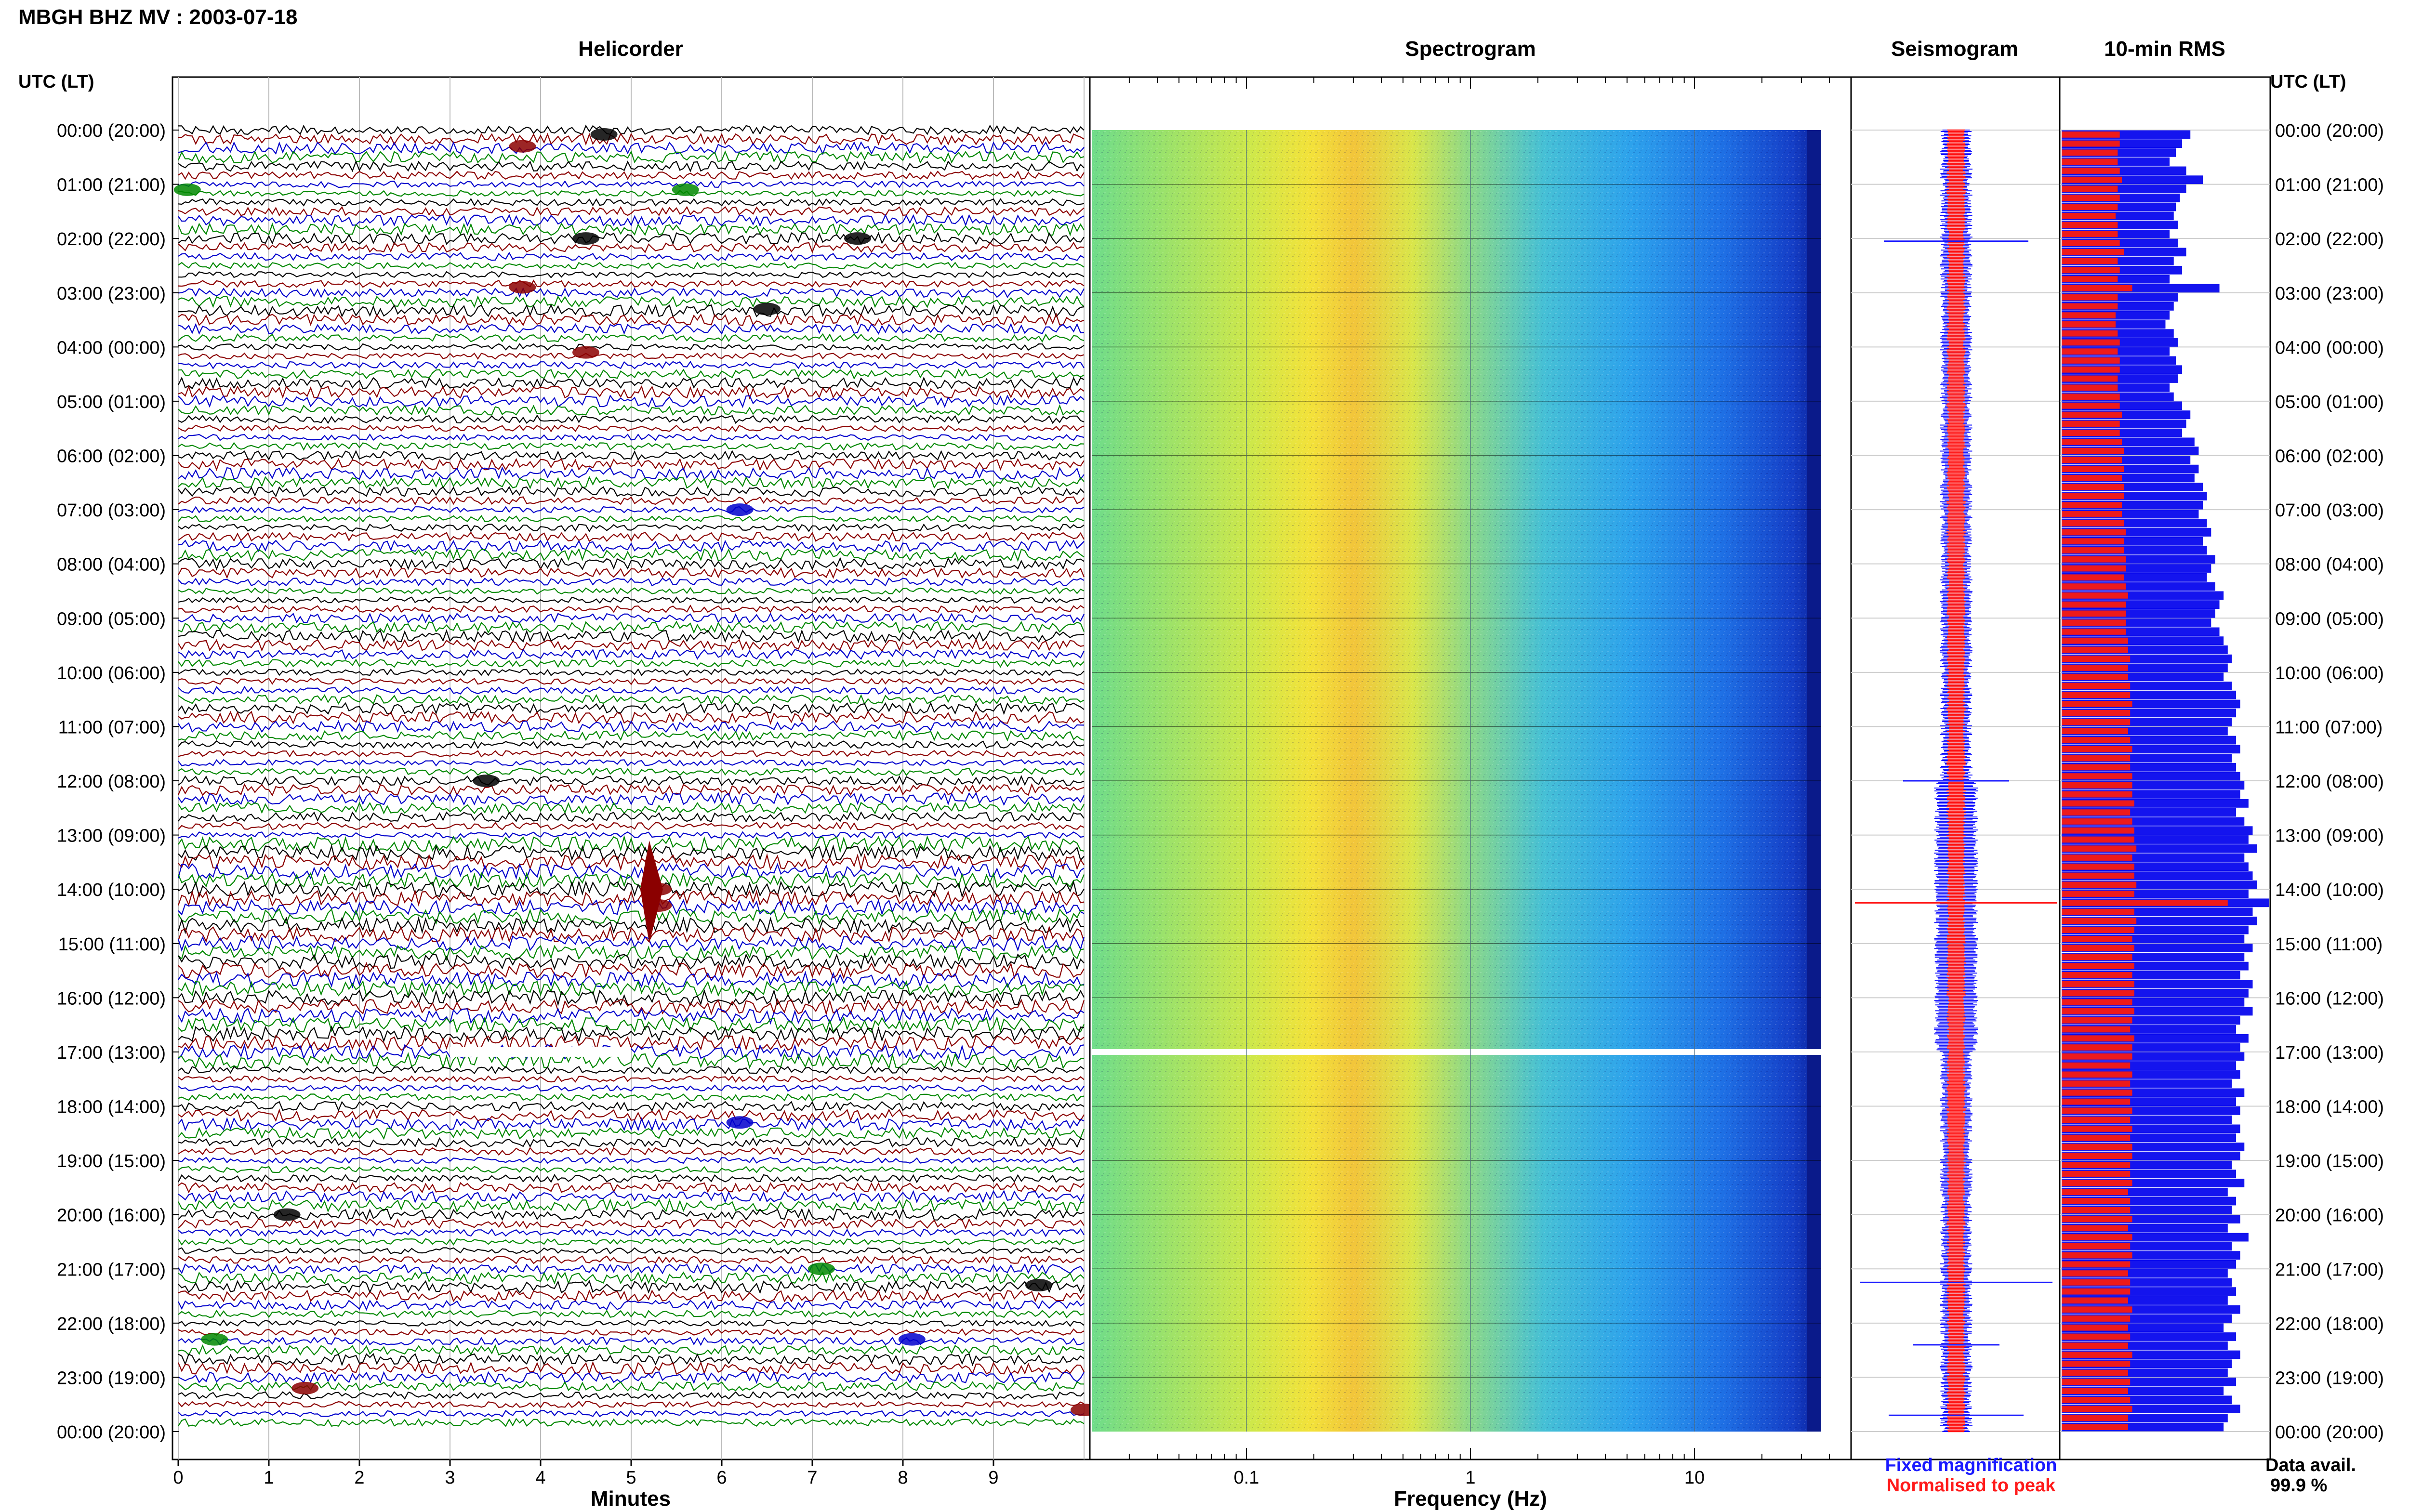  I want to click on y-tick-label-right: 10:00 (06:00), so click(2329, 673).